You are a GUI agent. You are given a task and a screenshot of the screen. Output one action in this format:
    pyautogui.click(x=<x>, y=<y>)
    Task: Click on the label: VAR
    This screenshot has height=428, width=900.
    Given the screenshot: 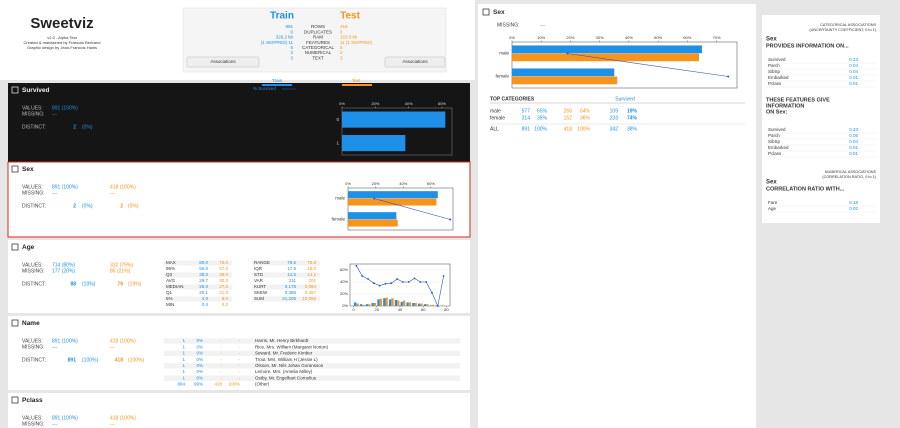 What is the action you would take?
    pyautogui.click(x=259, y=280)
    